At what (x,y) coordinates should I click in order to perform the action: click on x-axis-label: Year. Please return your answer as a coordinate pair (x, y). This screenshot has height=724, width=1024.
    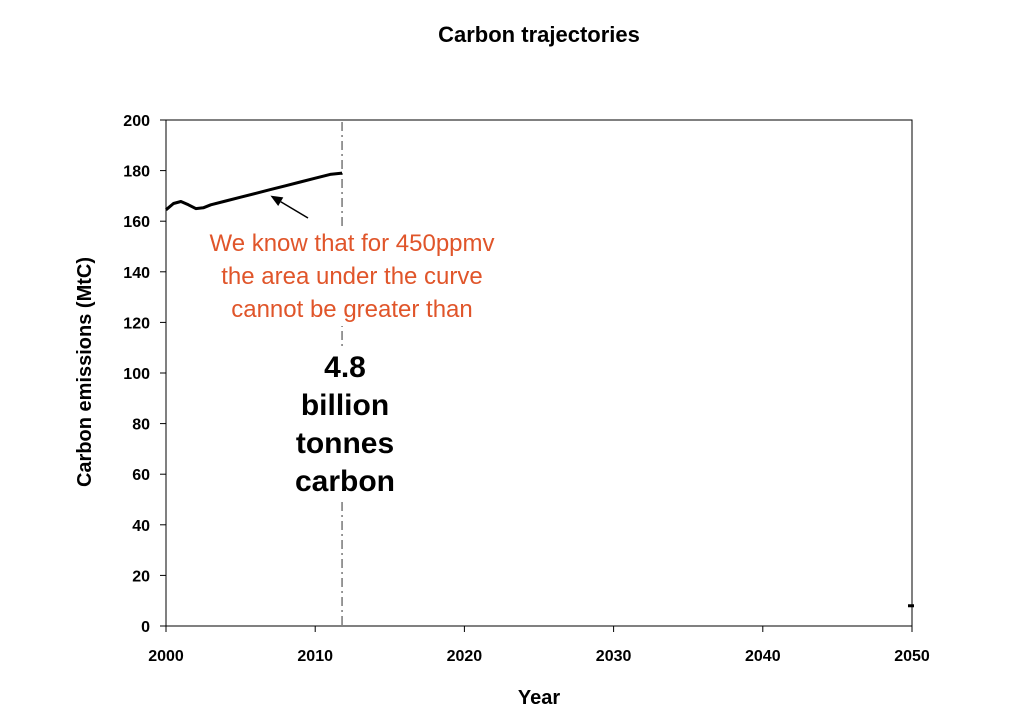
    Looking at the image, I should click on (539, 698).